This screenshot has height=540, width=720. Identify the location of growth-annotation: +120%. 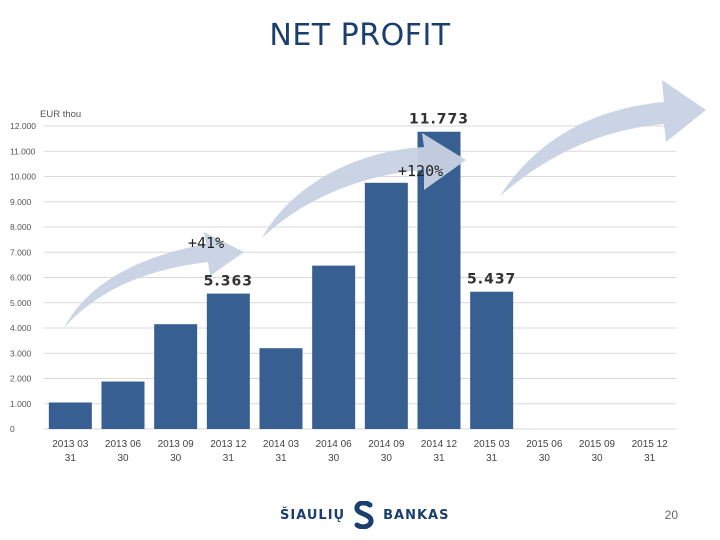
(420, 171).